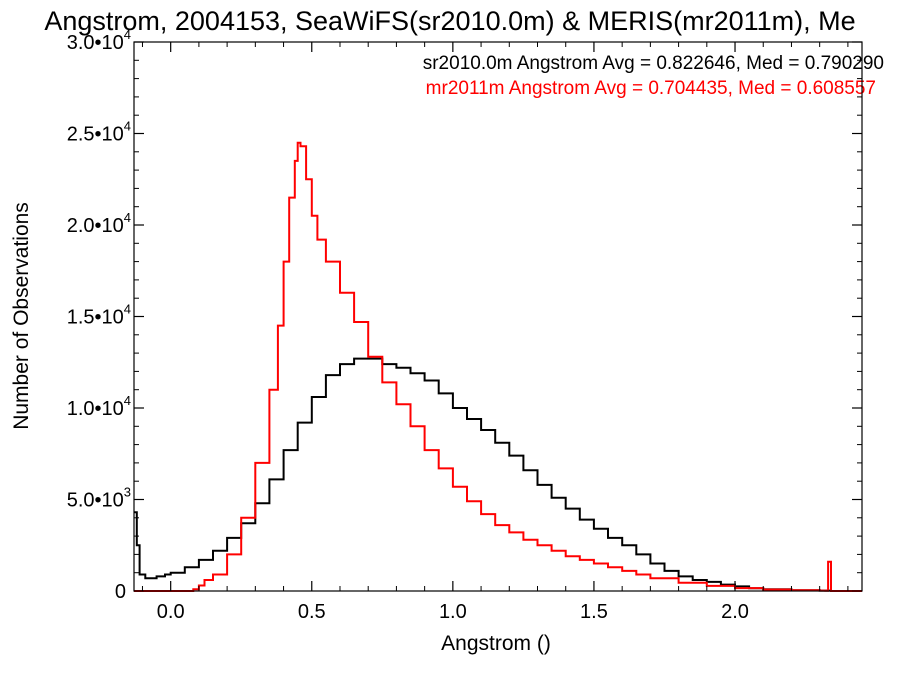 This screenshot has height=675, width=900. Describe the element at coordinates (99, 315) in the screenshot. I see `y-tick-label: 1.5•104` at that location.